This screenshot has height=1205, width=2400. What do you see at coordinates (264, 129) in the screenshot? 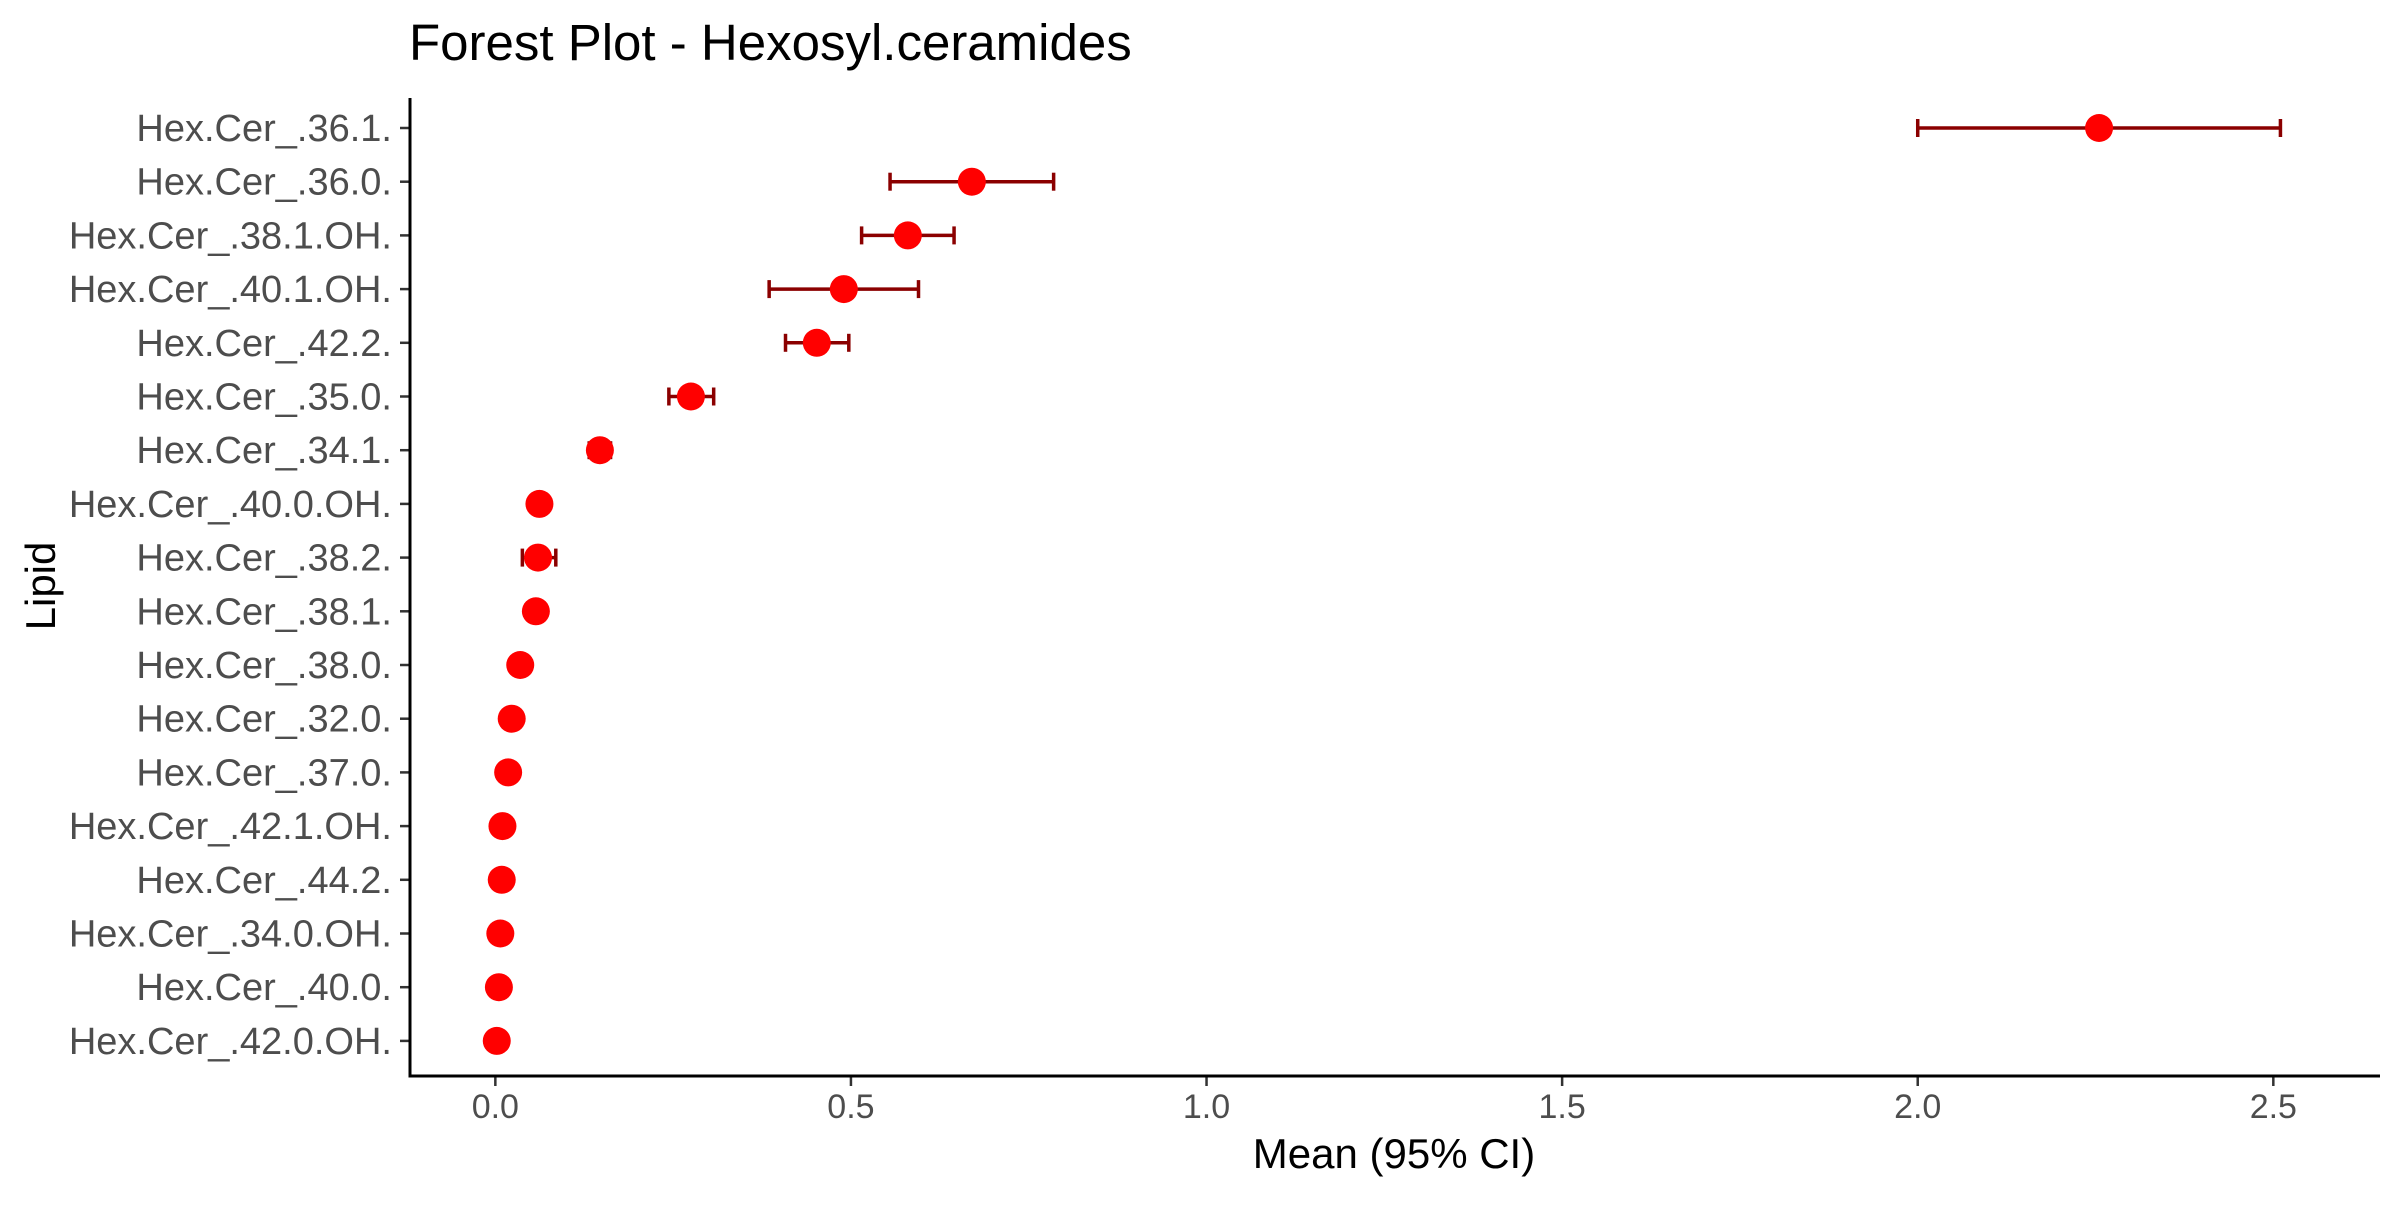
I see `y-tick-label: Hex.Cer_.36.1.` at bounding box center [264, 129].